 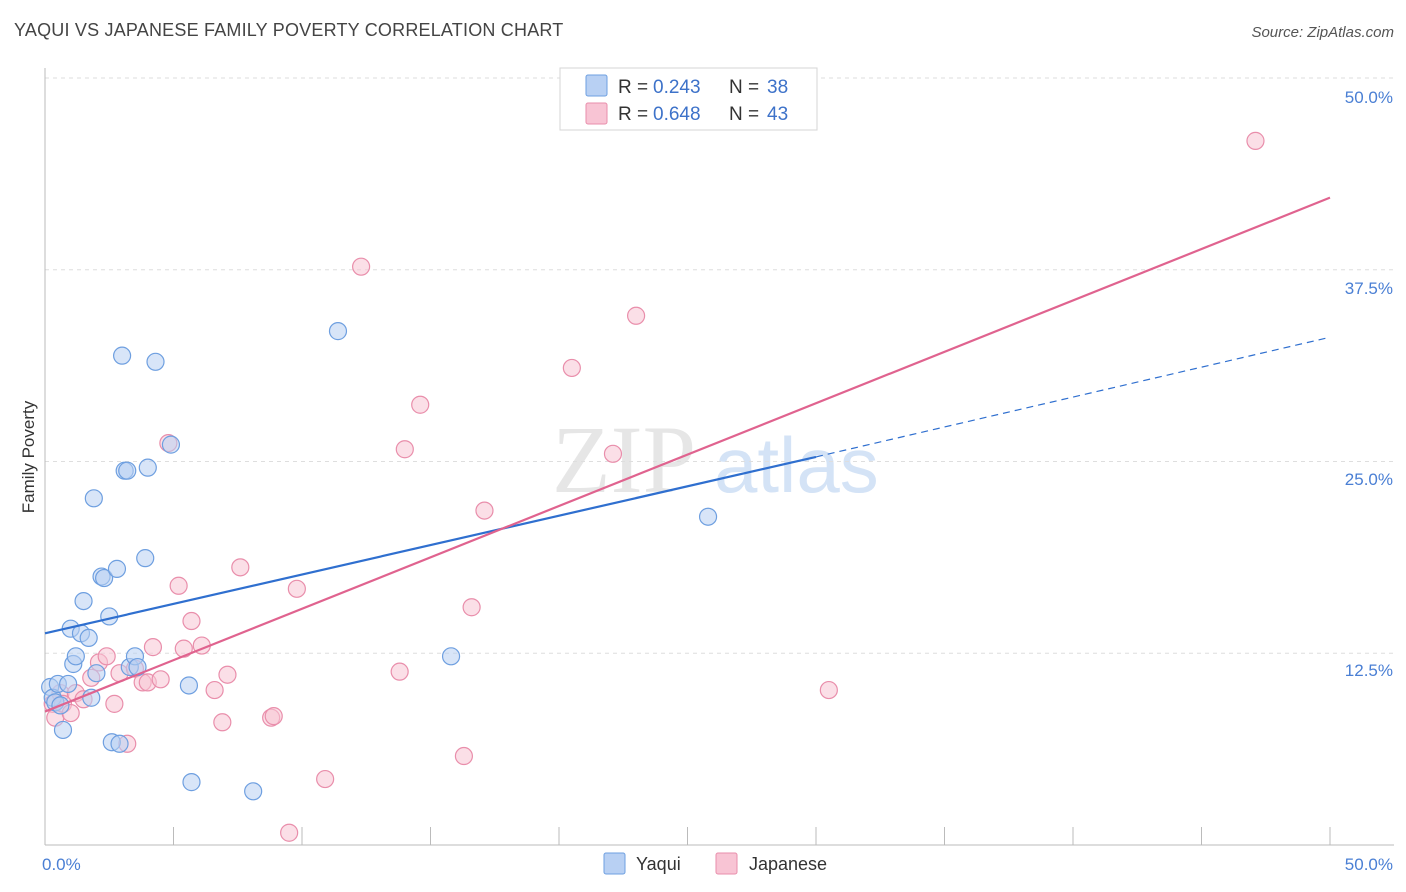 What do you see at coordinates (677, 114) in the screenshot?
I see `legend-r-value-japanese: 0.648` at bounding box center [677, 114].